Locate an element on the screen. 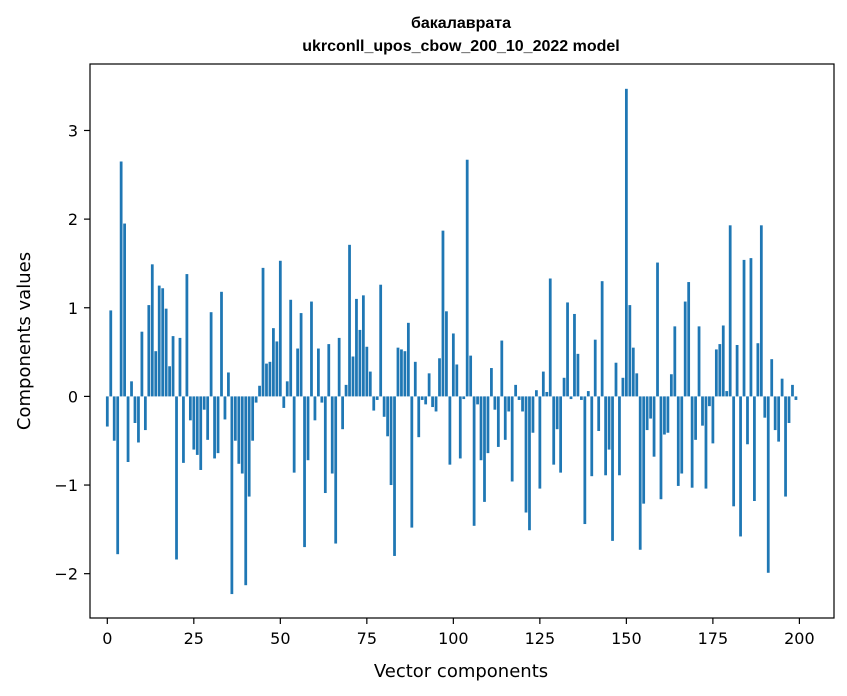 This screenshot has height=696, width=847. y-tick-label: 0 is located at coordinates (73, 396).